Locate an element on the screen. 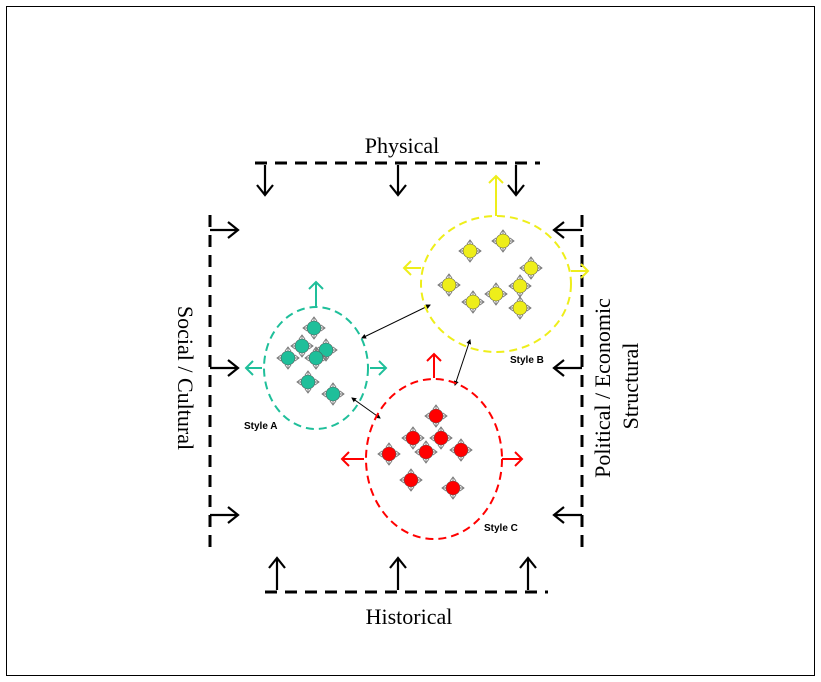 This screenshot has height=682, width=821. cluster-style-c is located at coordinates (432, 446).